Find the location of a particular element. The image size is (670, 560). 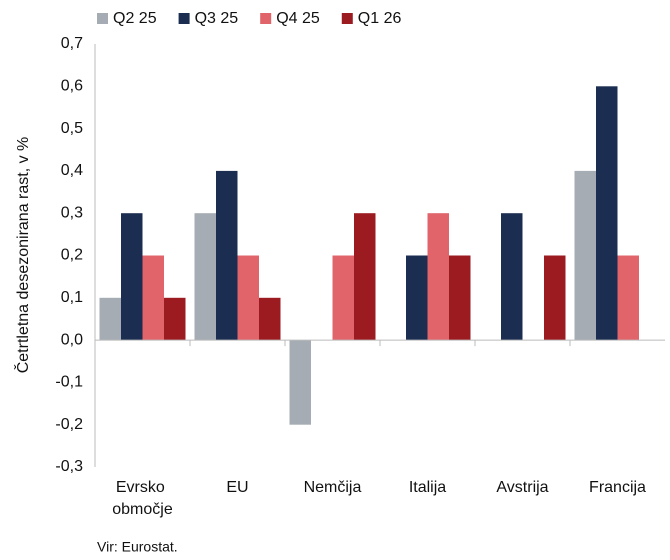

legend-label: Q3 25 is located at coordinates (217, 18).